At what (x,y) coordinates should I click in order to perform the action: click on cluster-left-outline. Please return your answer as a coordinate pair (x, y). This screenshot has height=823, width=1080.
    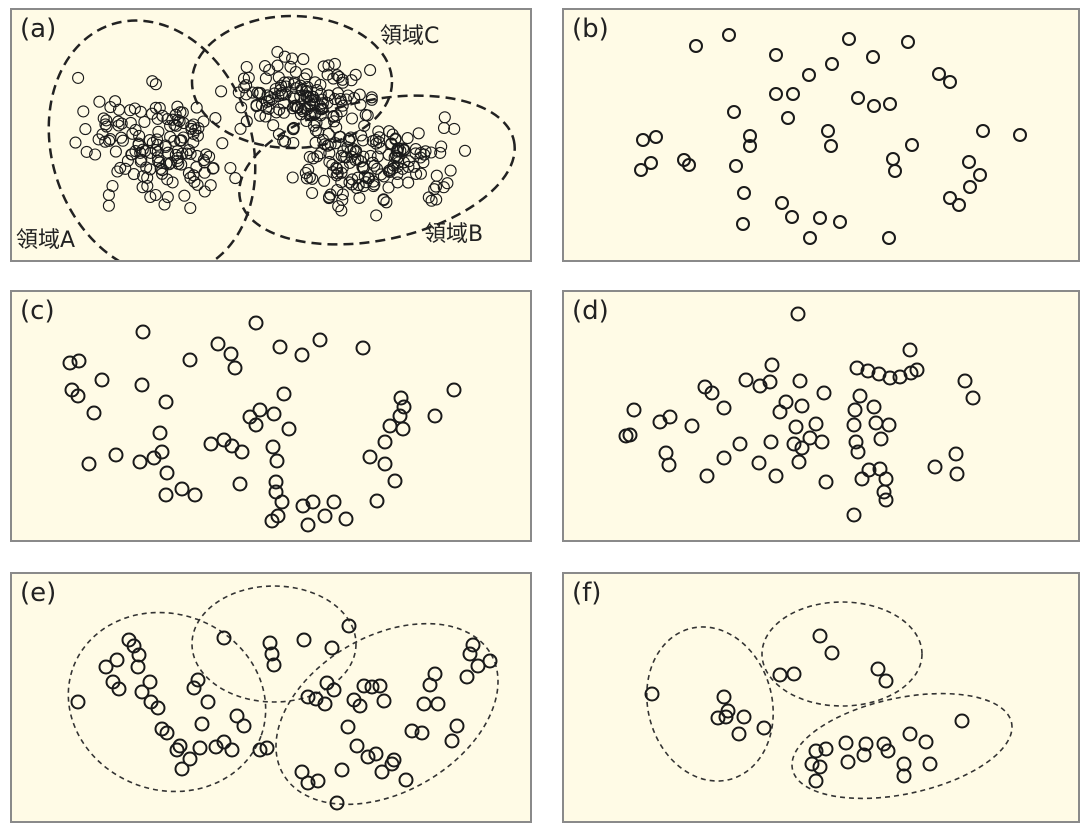
    Looking at the image, I should click on (710, 704).